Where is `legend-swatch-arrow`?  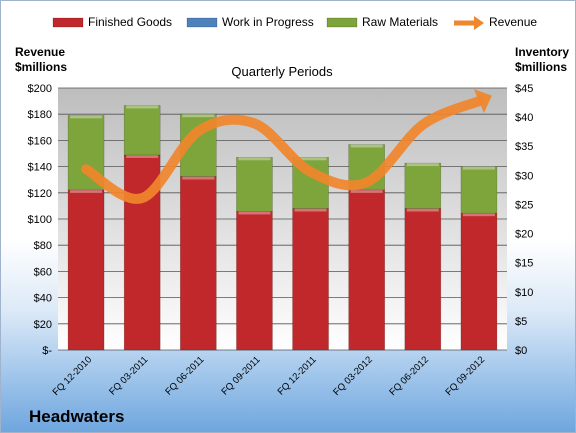 legend-swatch-arrow is located at coordinates (479, 23).